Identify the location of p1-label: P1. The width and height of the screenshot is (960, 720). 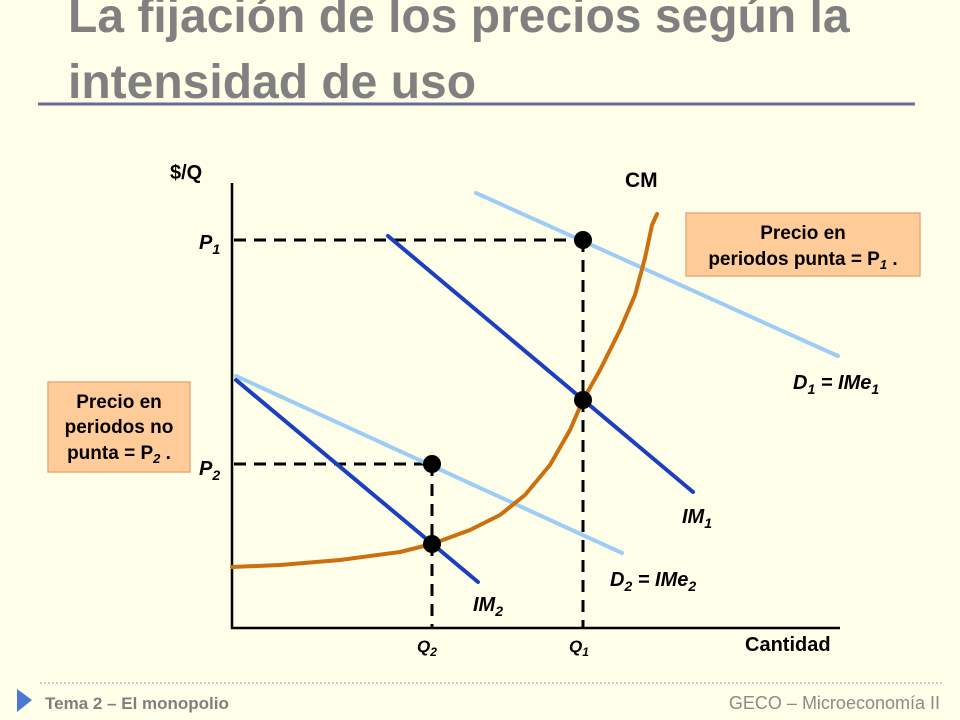
(209, 244).